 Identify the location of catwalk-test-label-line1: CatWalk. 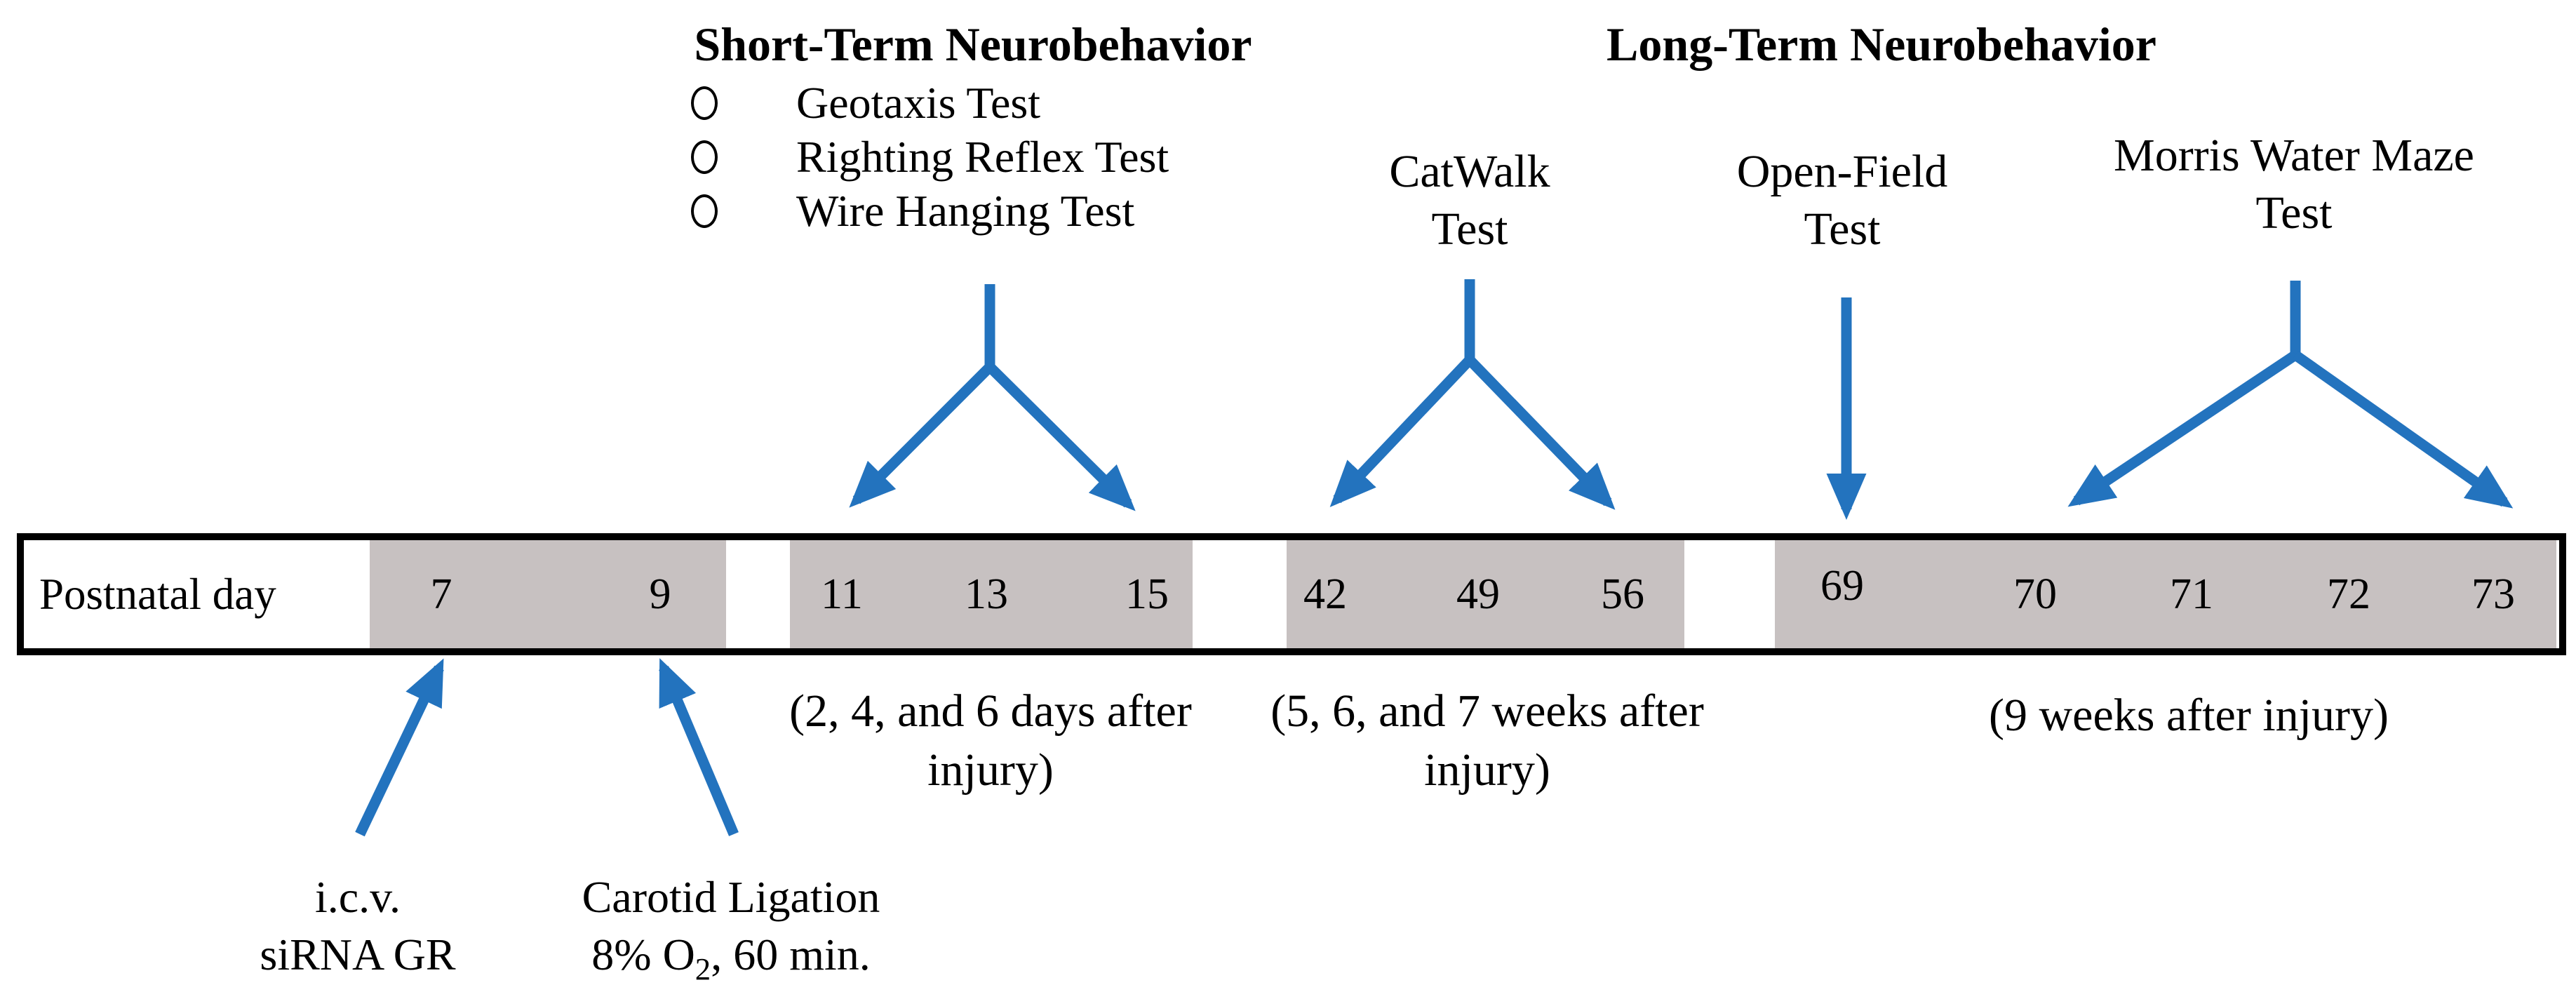
(1469, 172).